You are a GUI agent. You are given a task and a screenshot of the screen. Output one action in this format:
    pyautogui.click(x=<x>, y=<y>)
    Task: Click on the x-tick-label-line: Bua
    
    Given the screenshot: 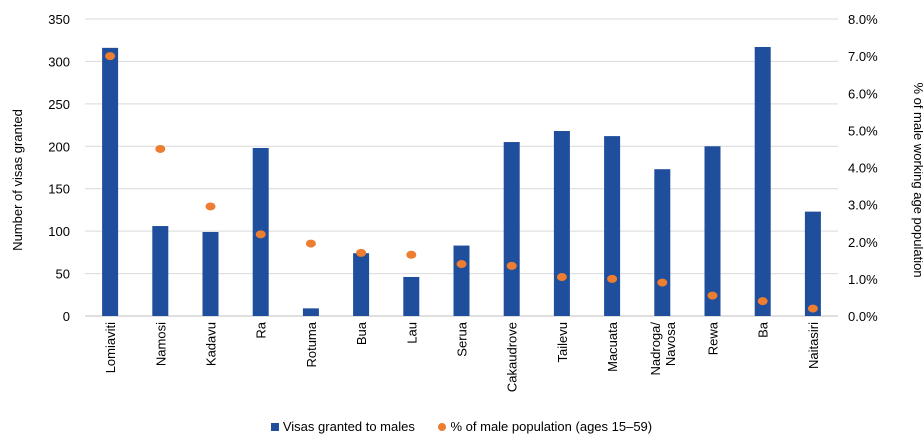 What is the action you would take?
    pyautogui.click(x=361, y=333)
    